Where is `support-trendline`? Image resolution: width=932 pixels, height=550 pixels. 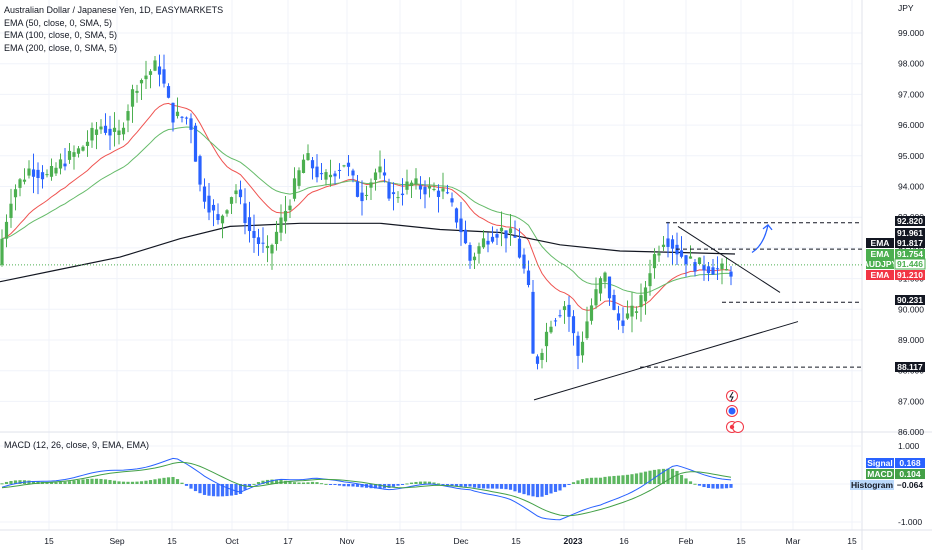 support-trendline is located at coordinates (666, 361).